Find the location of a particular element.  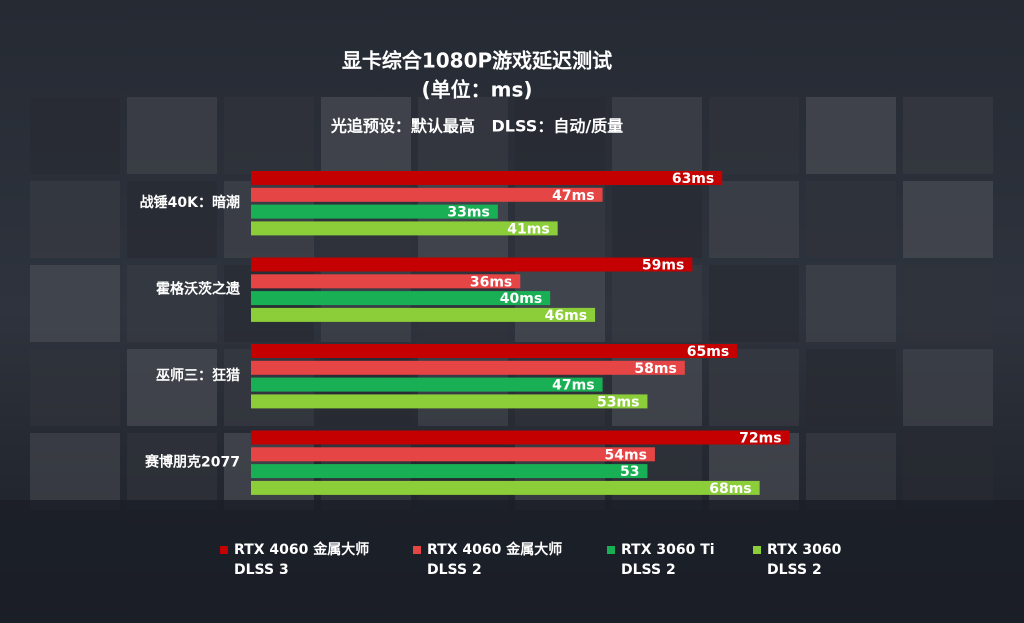

legend-item: RTX 4060 金属大师 DLSS 3 is located at coordinates (317, 560).